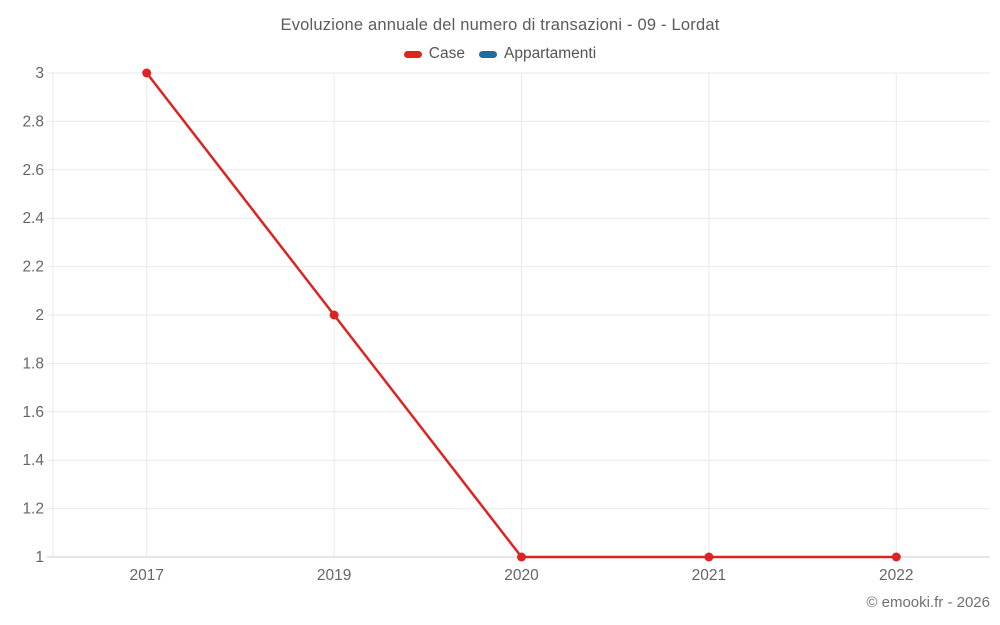 This screenshot has height=625, width=1000. I want to click on y-axis-tick-label: 2, so click(39, 315).